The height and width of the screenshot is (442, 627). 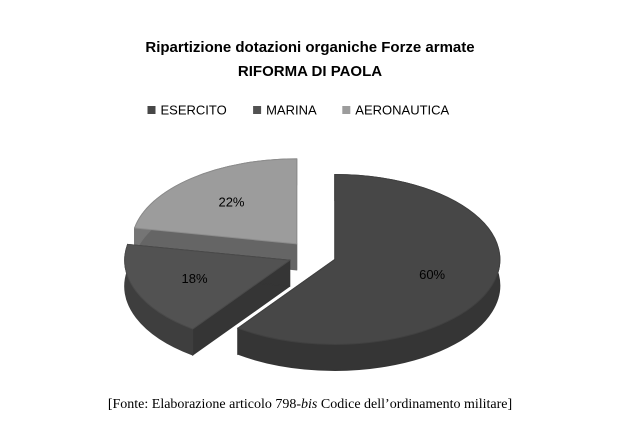 I want to click on source-text: [Fonte: Elaborazione articolo 798-, so click(x=205, y=404).